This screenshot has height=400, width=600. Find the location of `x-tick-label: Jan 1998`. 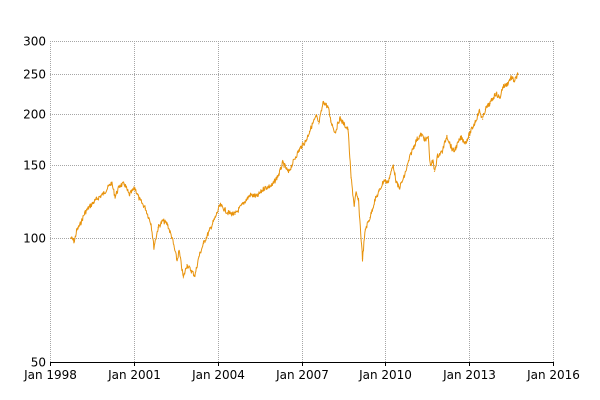

x-tick-label: Jan 1998 is located at coordinates (50, 375).